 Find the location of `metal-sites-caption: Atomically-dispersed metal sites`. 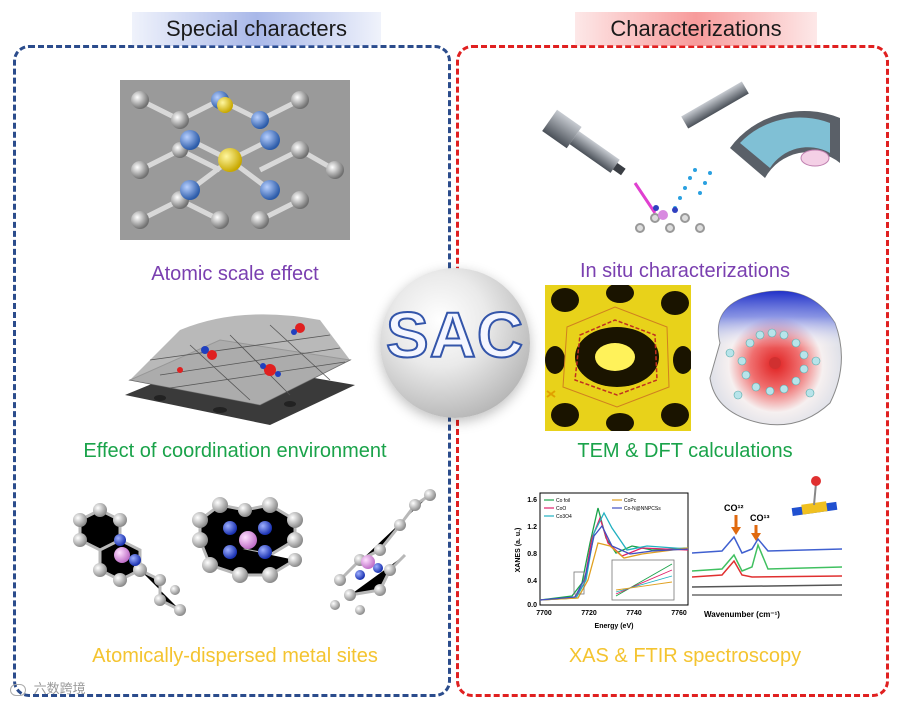

metal-sites-caption: Atomically-dispersed metal sites is located at coordinates (235, 656).